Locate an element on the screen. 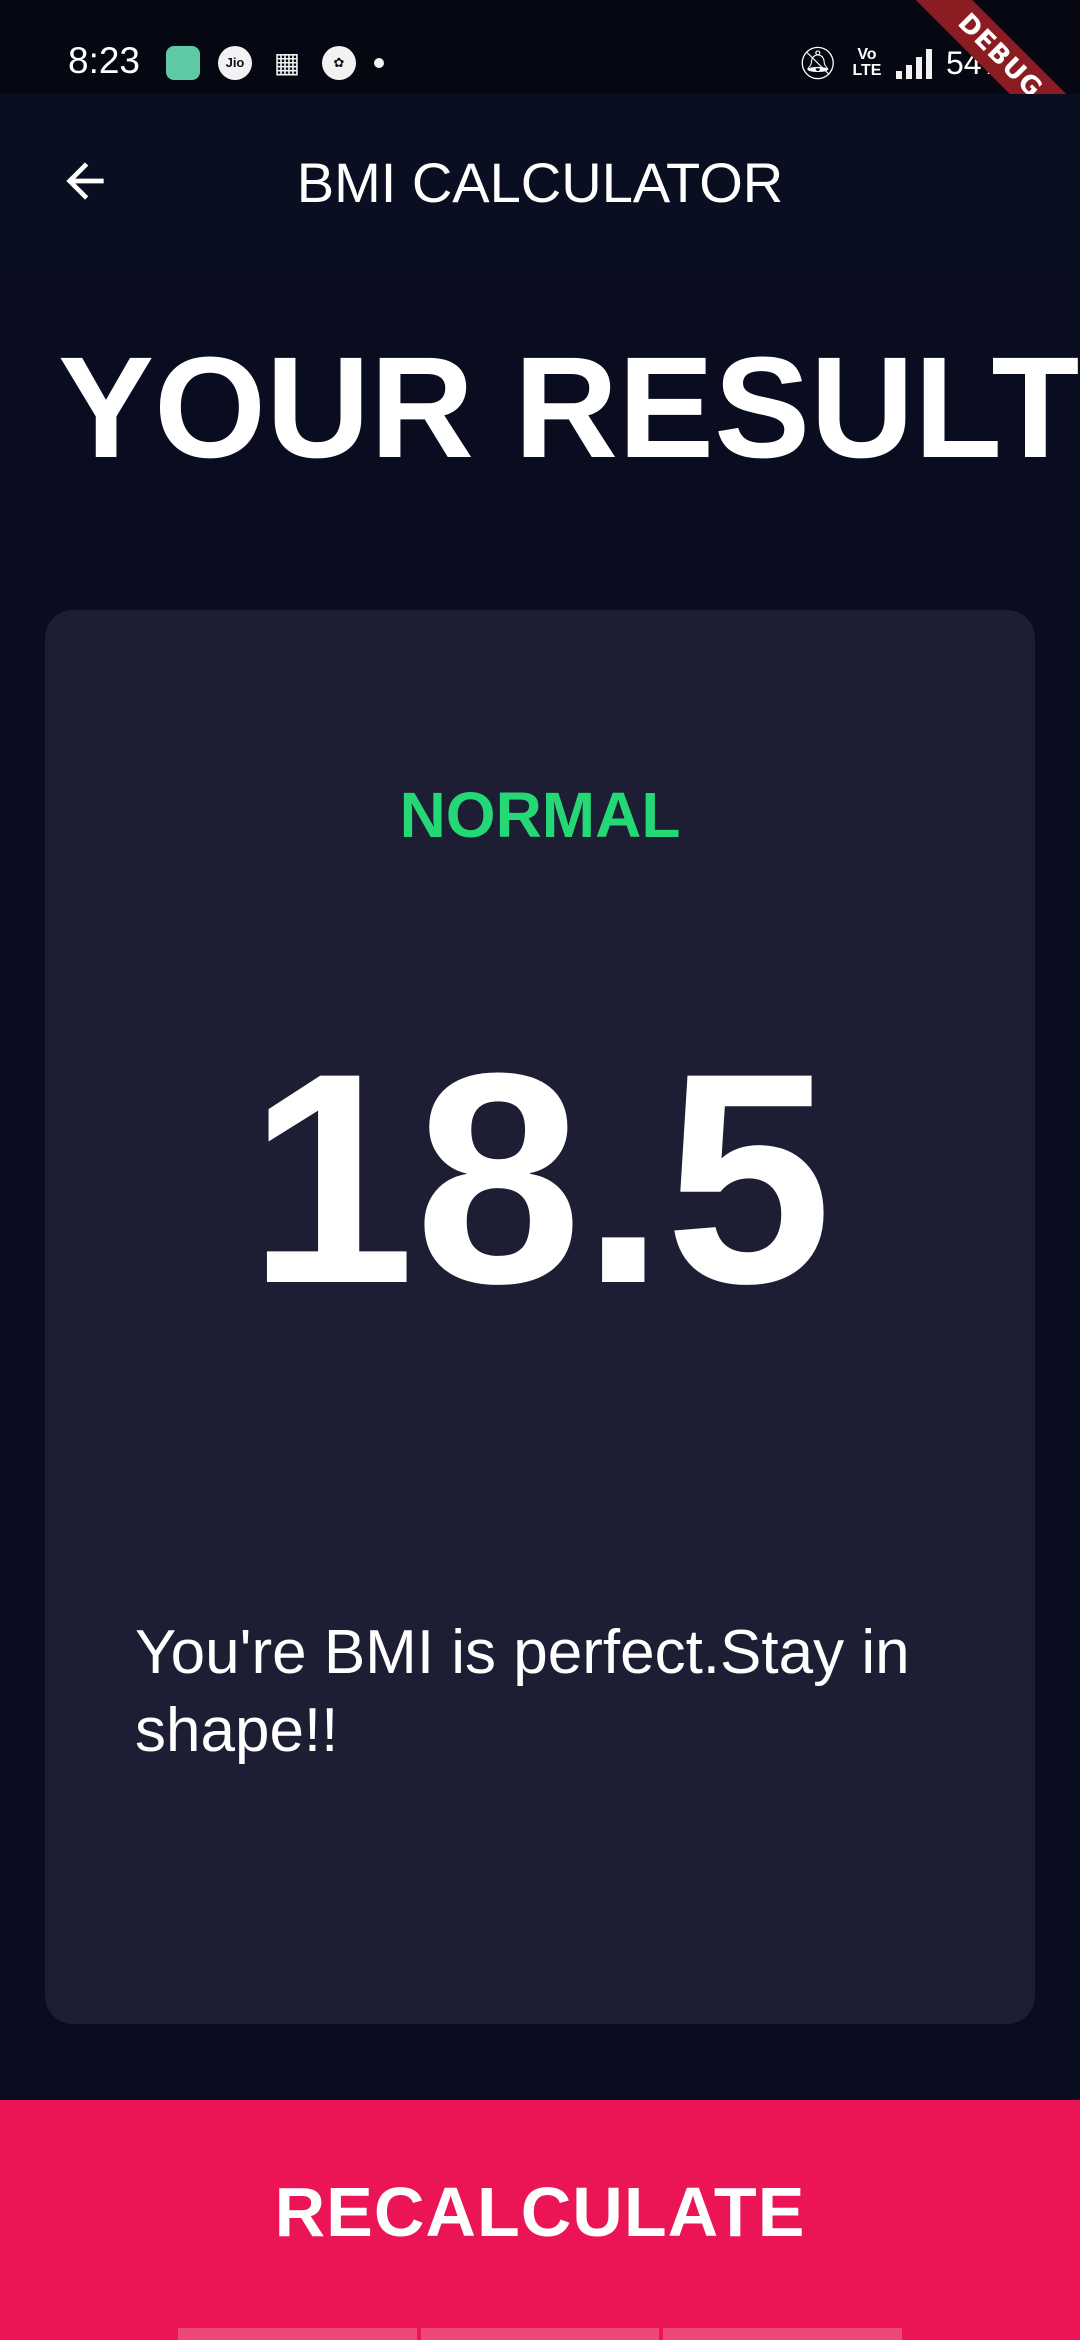  page-title: YOUR RESULT is located at coordinates (569, 407).